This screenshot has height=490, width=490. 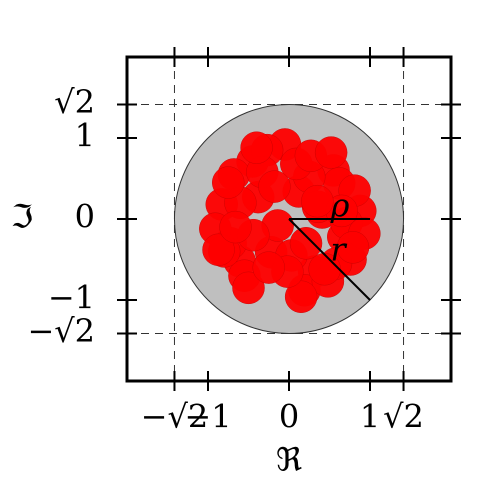 What do you see at coordinates (289, 417) in the screenshot?
I see `x-tick-label: 0` at bounding box center [289, 417].